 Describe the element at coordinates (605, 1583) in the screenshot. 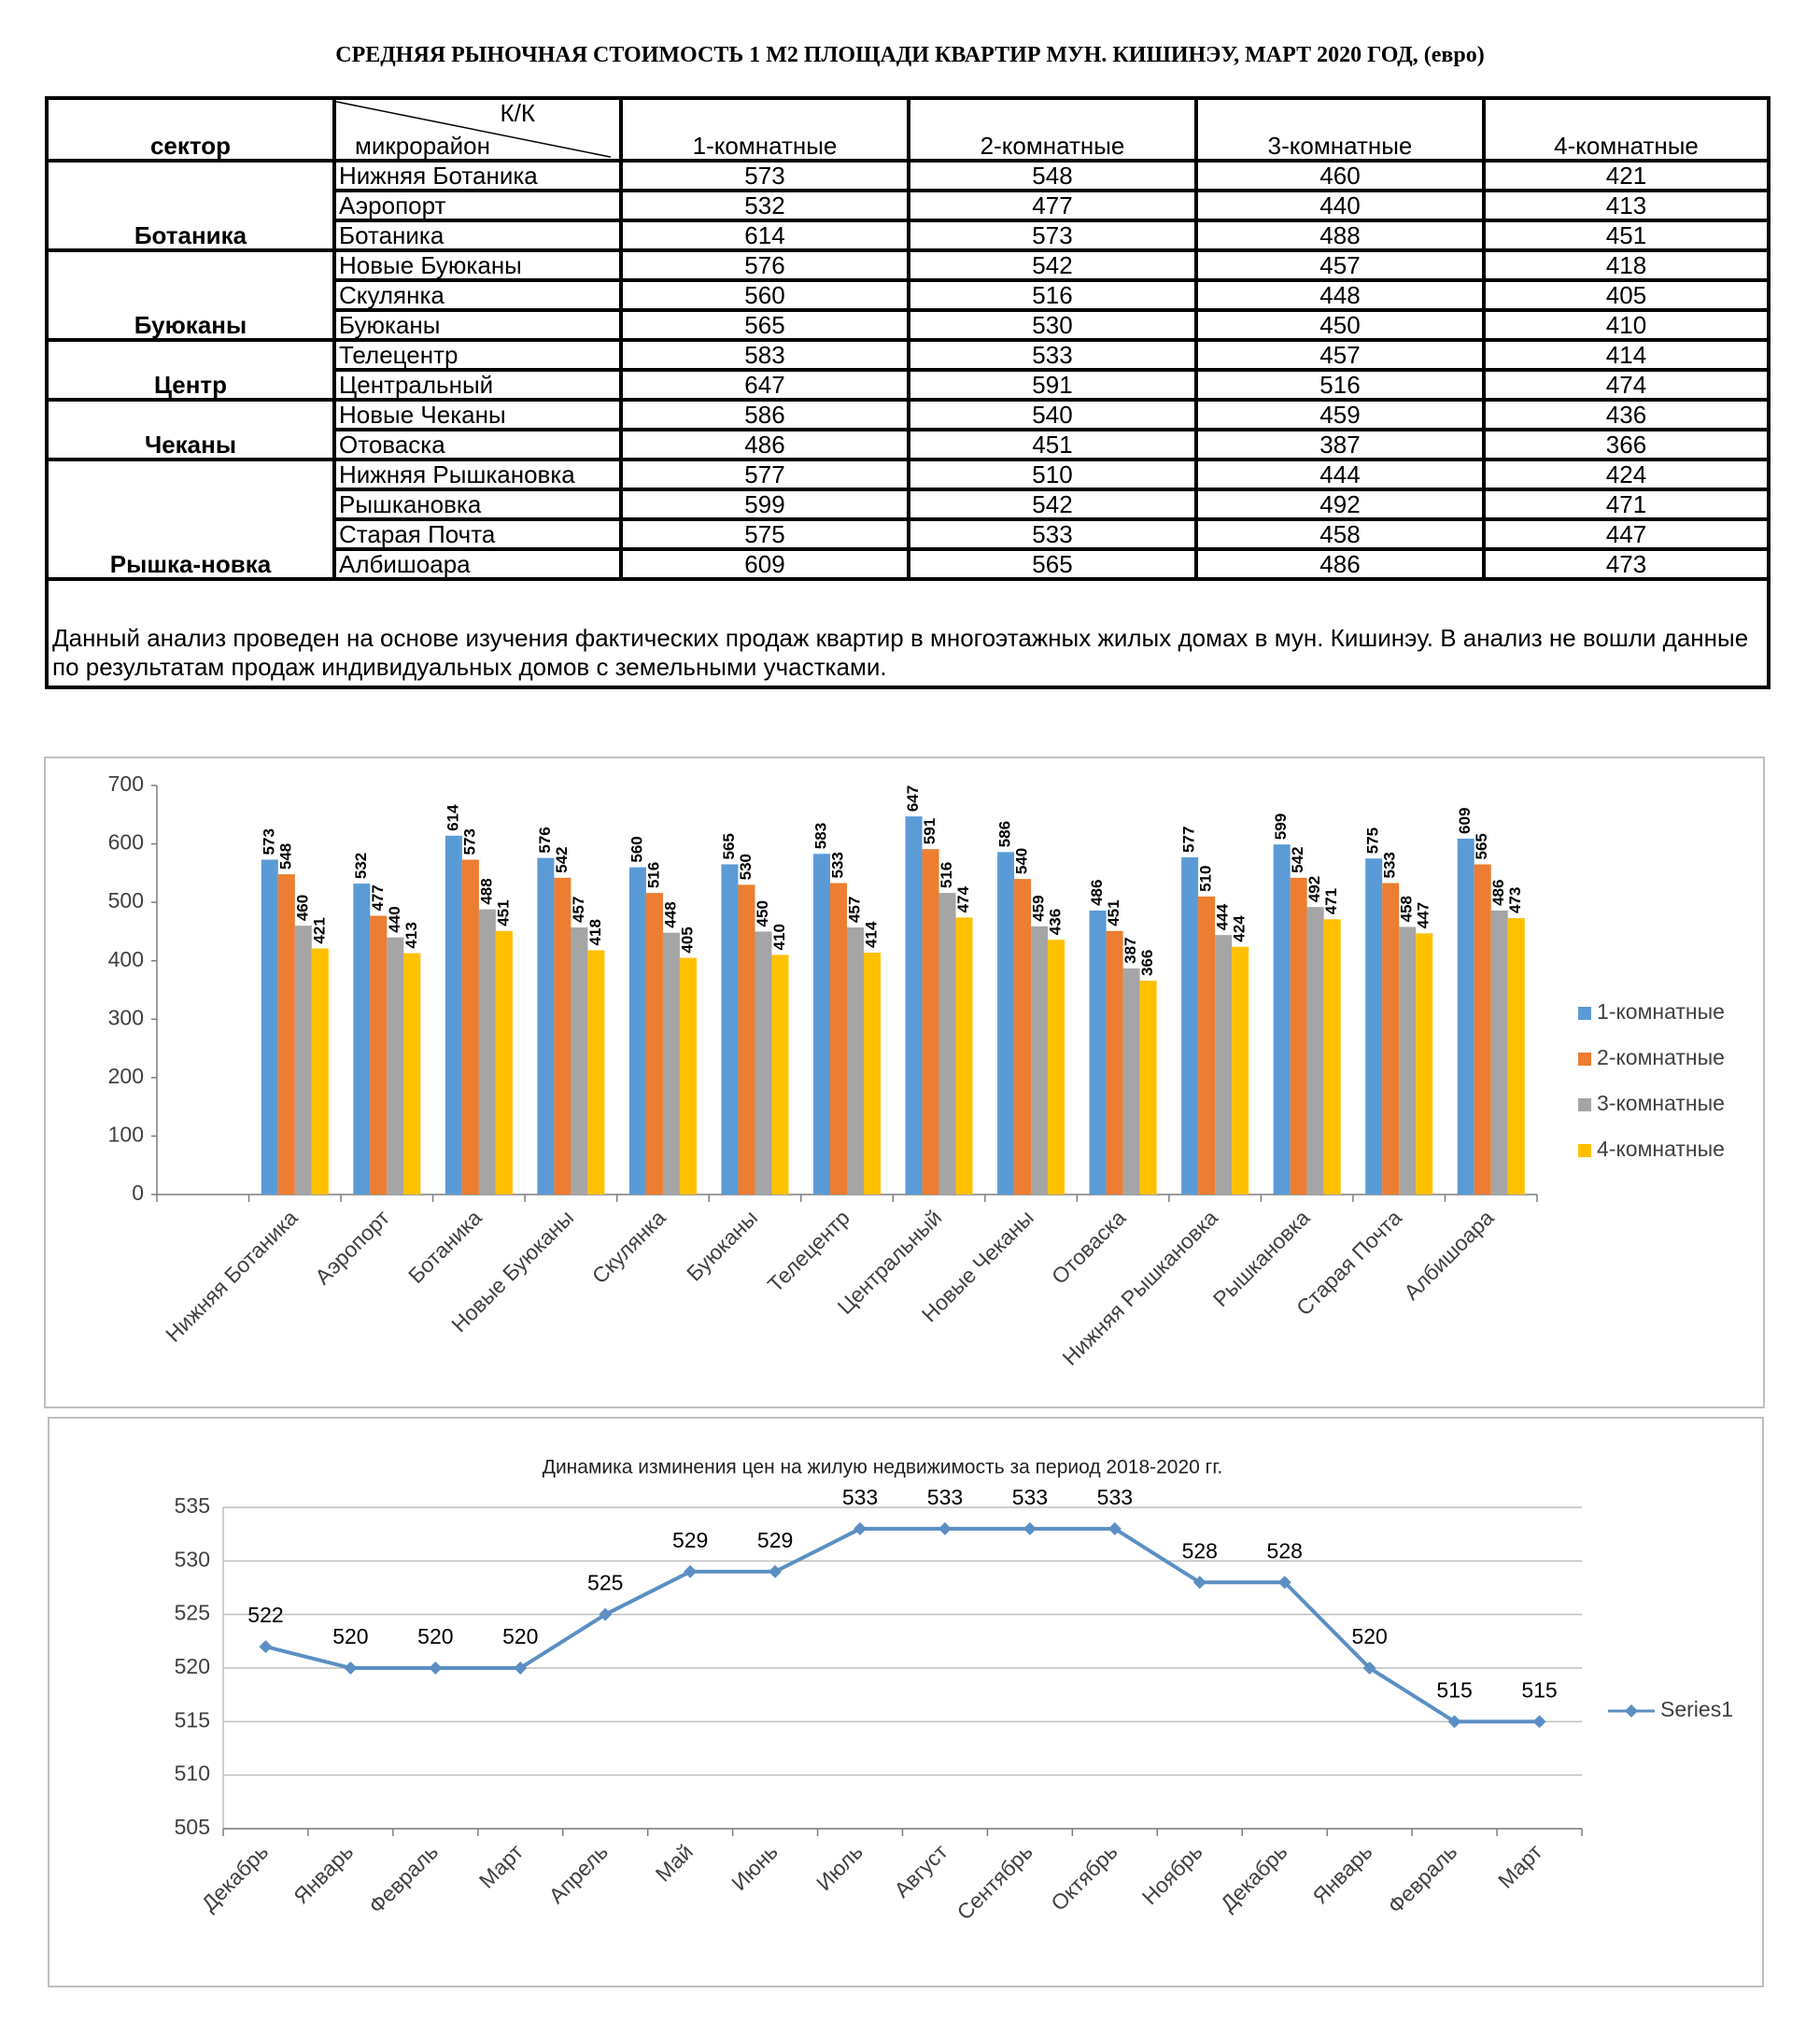

I see `data-label: 525` at that location.